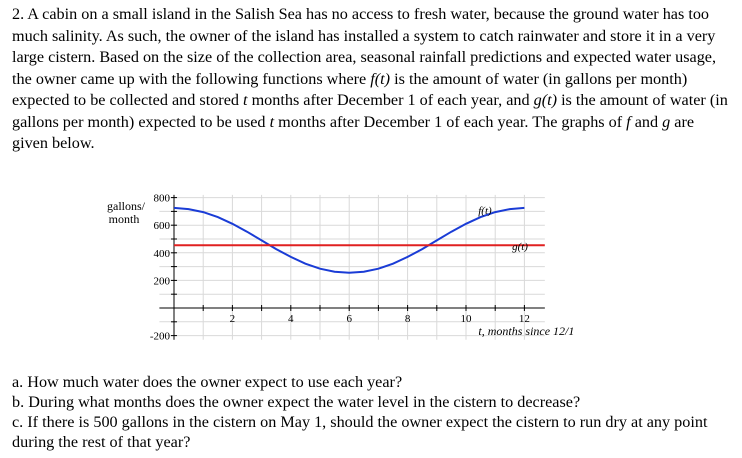 The image size is (742, 458). I want to click on f-curve, so click(349, 240).